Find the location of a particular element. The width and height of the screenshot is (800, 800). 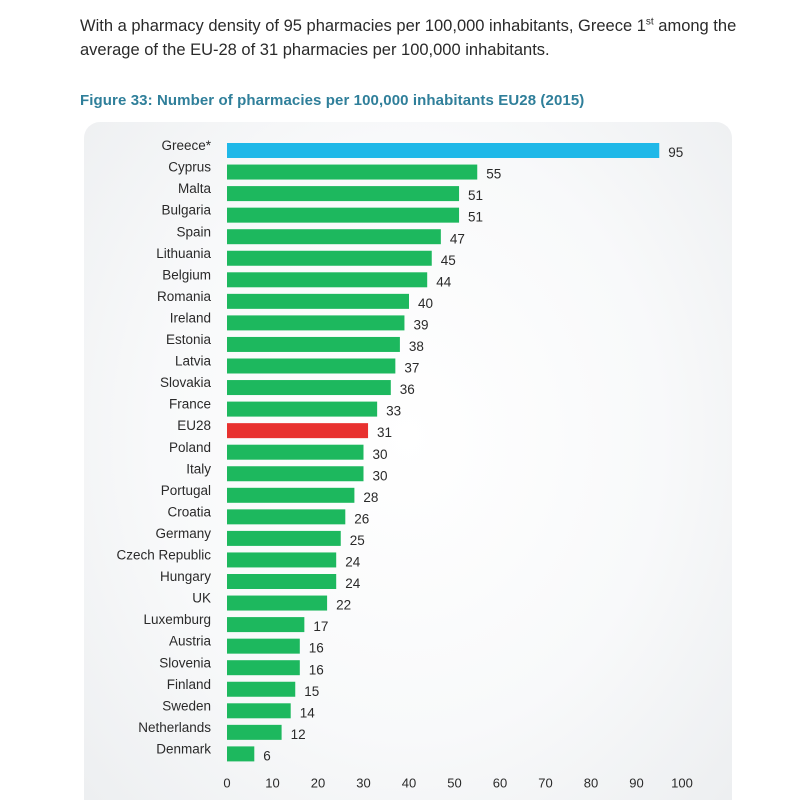

bar-czech-republic is located at coordinates (282, 560).